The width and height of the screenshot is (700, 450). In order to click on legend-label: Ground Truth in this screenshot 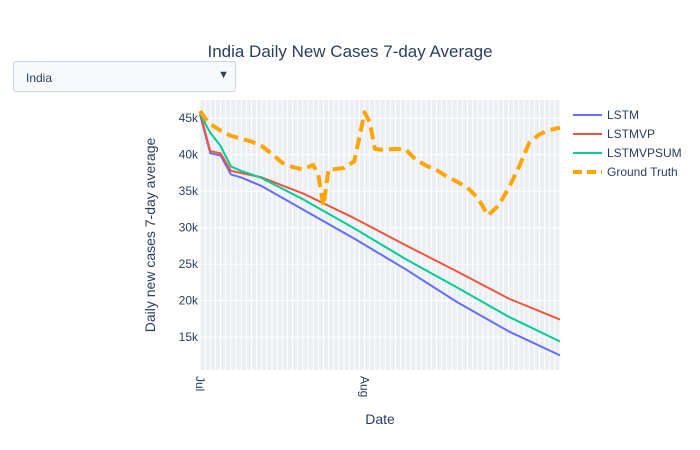, I will do `click(642, 172)`.